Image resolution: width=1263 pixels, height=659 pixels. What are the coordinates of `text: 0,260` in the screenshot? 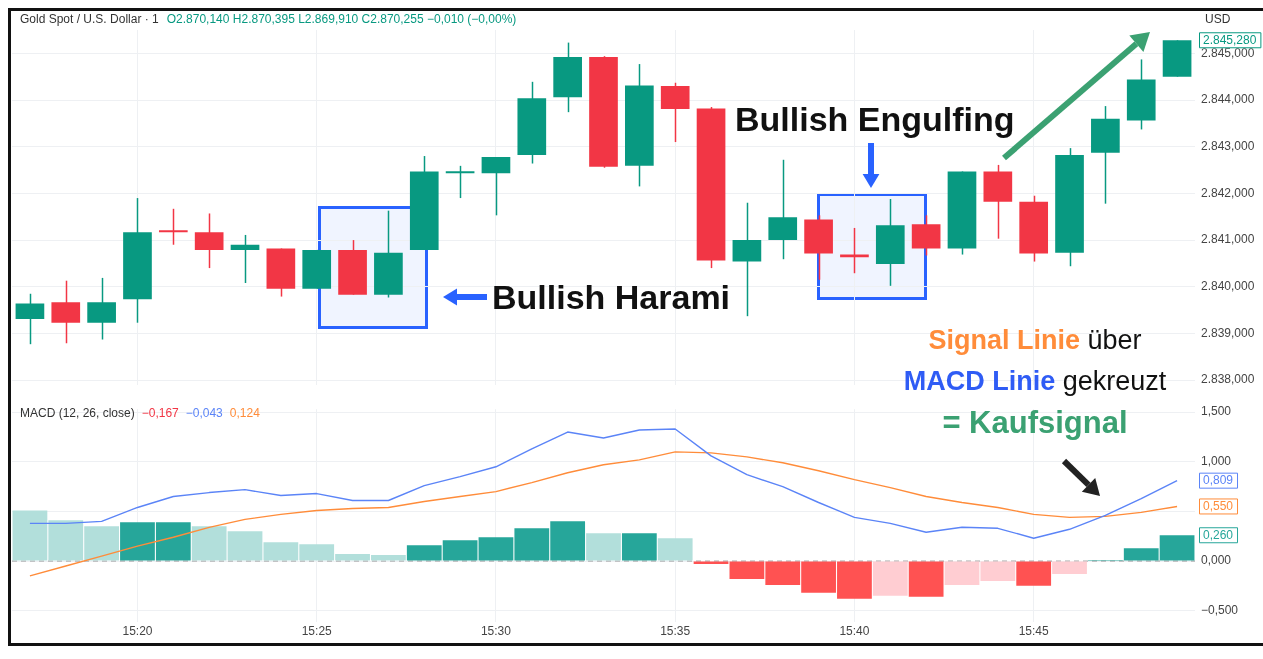 It's located at (1218, 535).